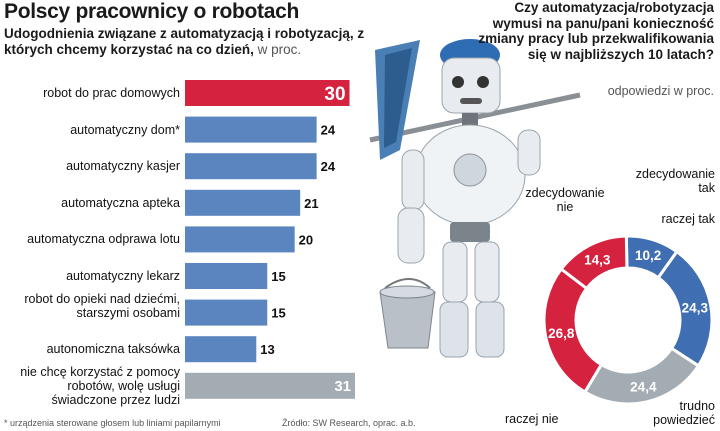  I want to click on donut-value-label: 10,2, so click(648, 255).